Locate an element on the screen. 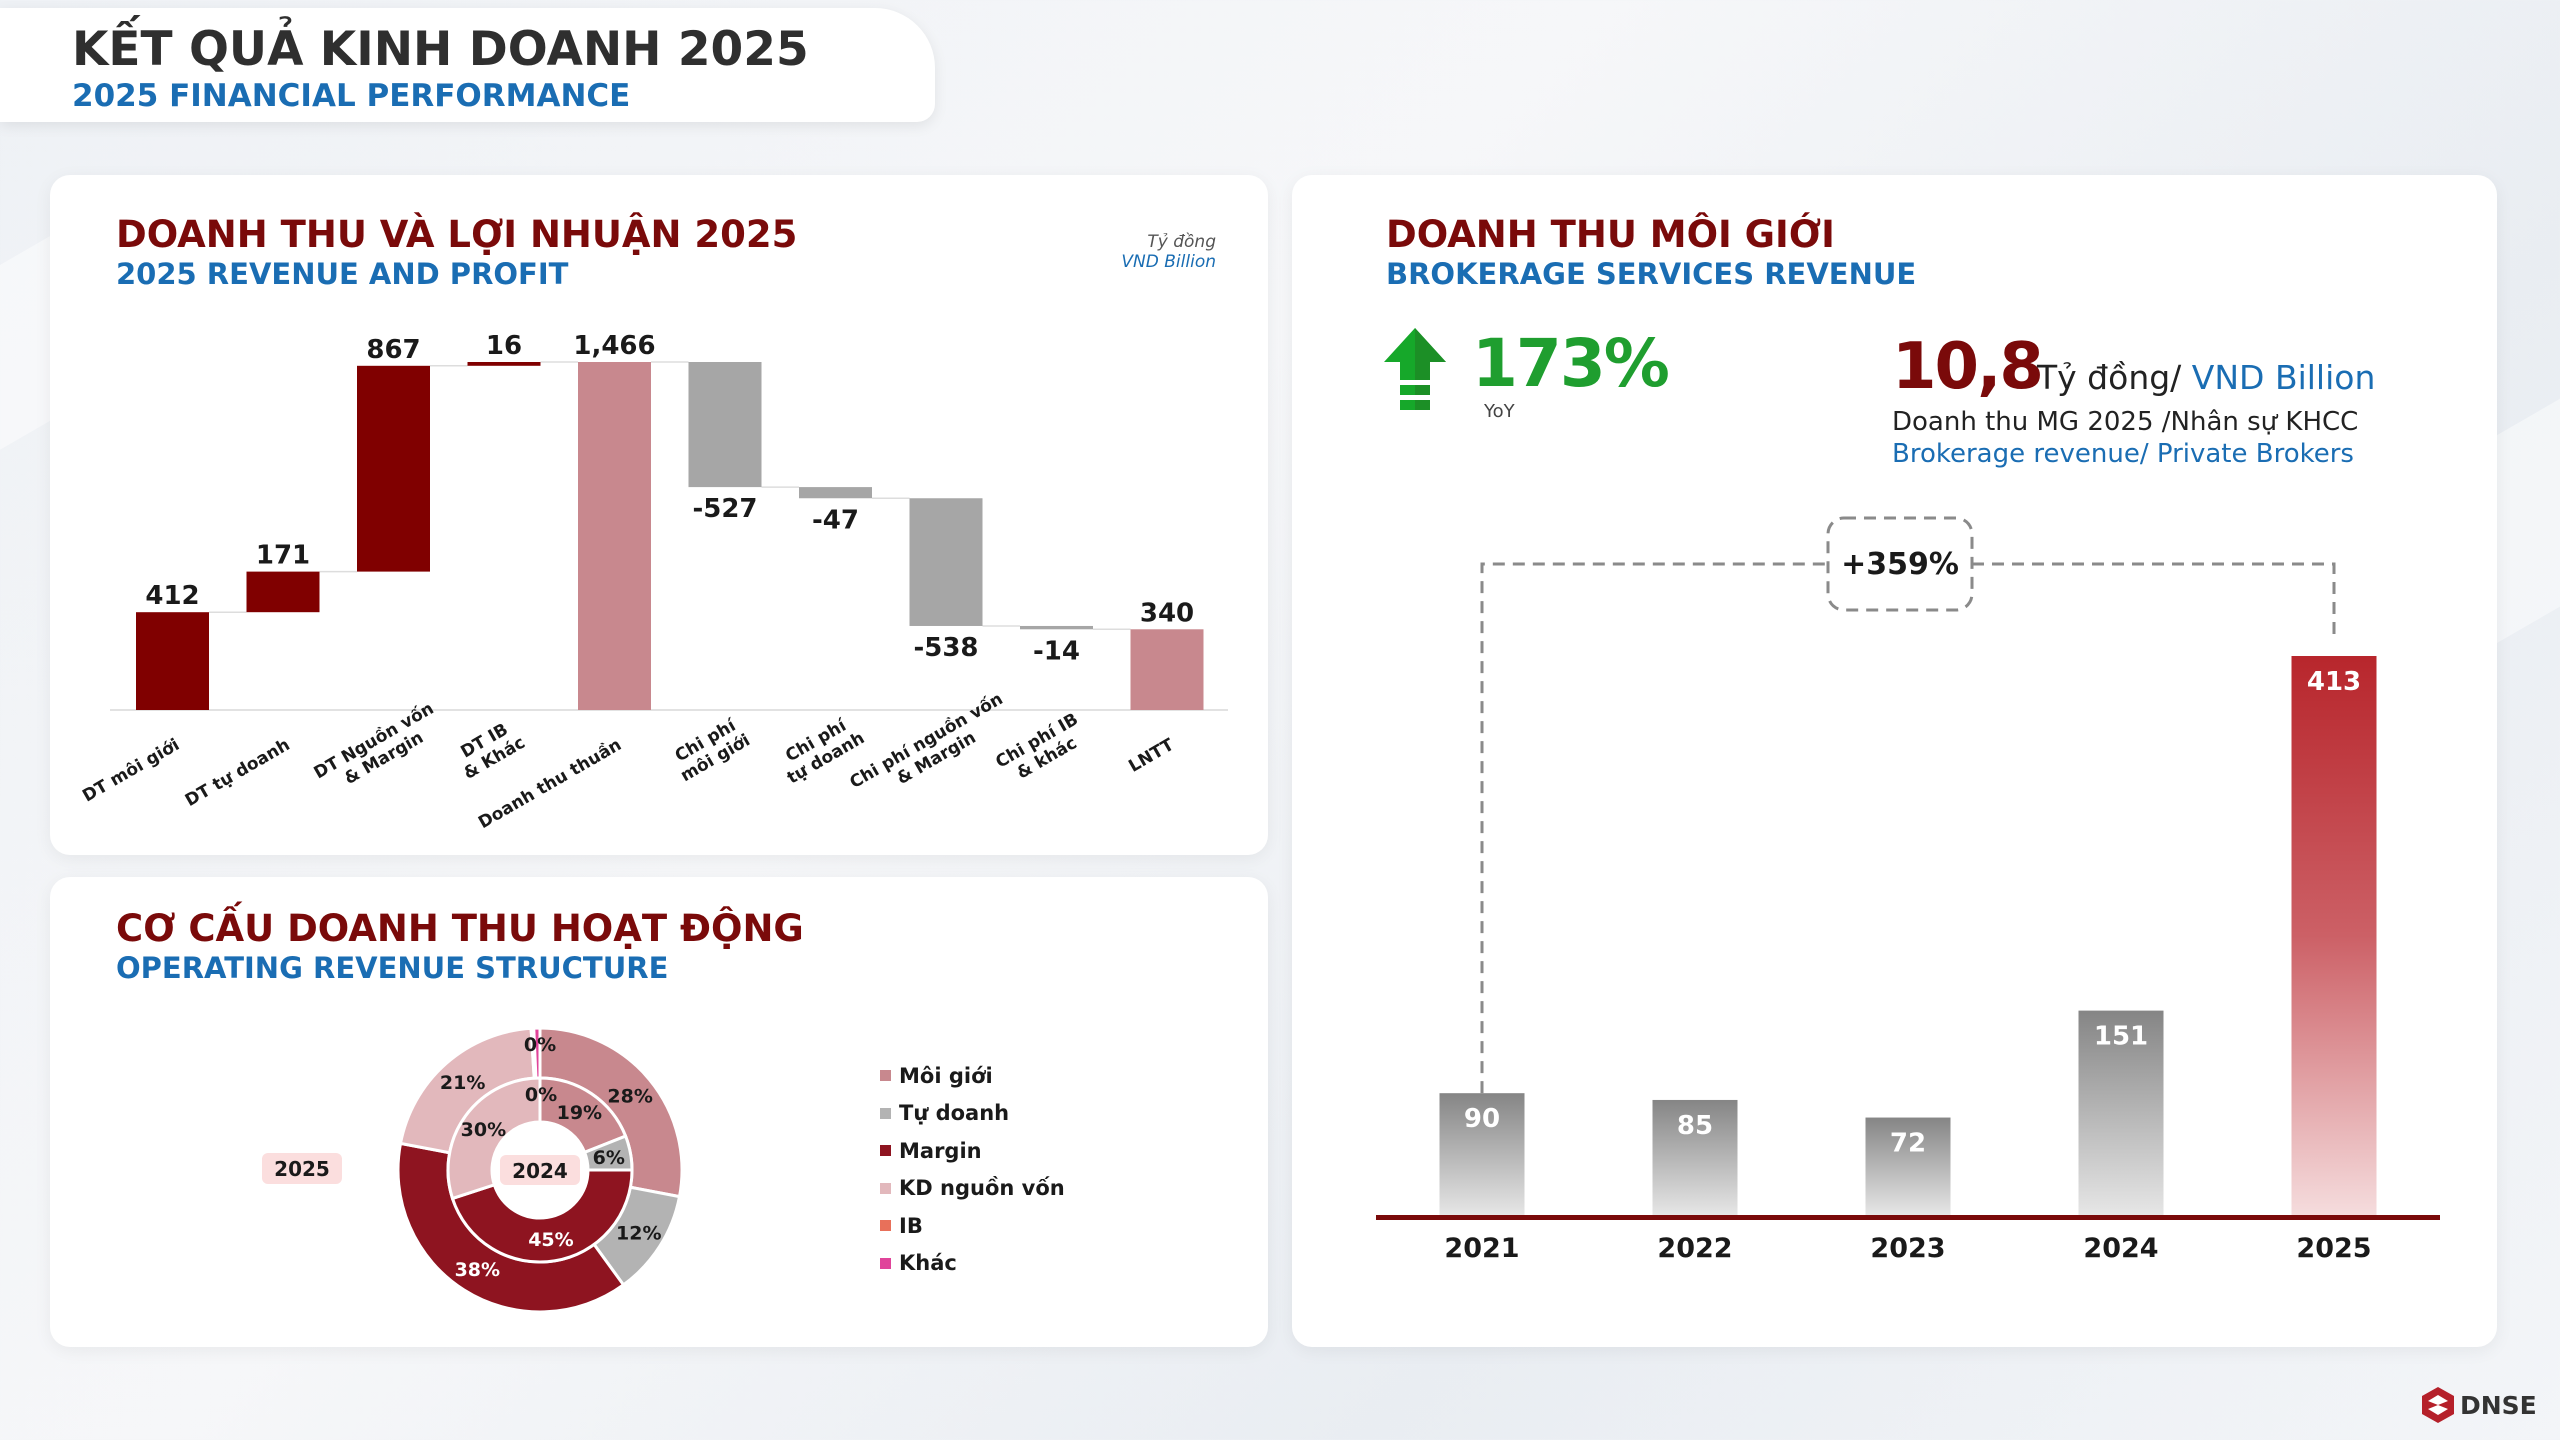 This screenshot has height=1440, width=2560. x-tick-label: DT môi giới is located at coordinates (131, 770).